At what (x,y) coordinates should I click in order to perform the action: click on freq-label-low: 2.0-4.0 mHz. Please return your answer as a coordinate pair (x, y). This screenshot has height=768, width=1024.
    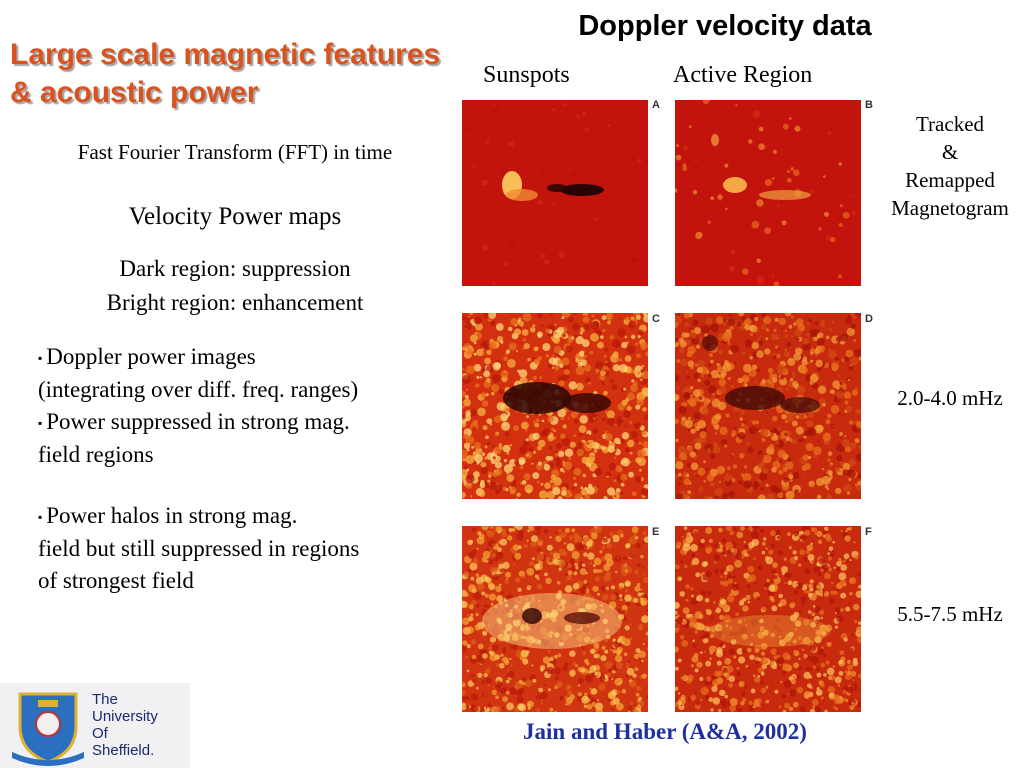
    Looking at the image, I should click on (950, 398).